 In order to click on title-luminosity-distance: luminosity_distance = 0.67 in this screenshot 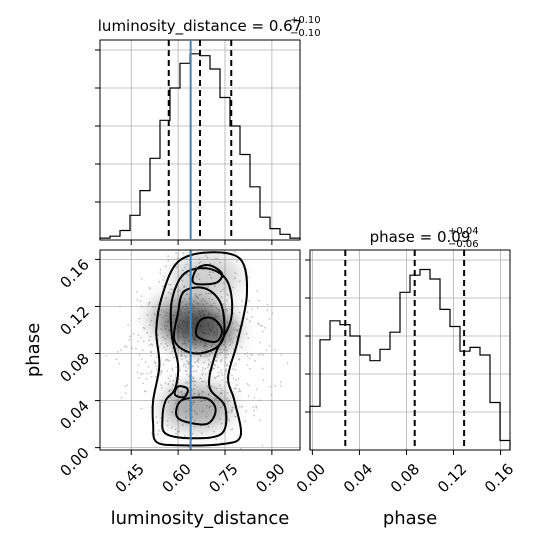, I will do `click(200, 26)`.